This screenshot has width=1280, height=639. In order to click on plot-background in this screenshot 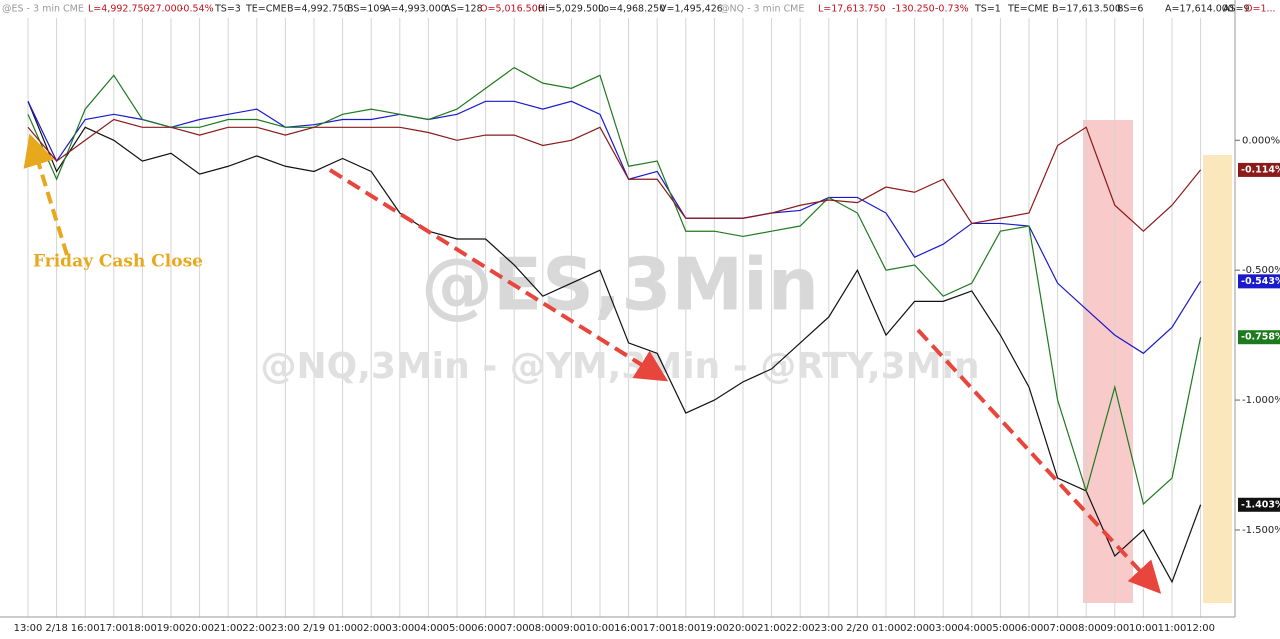, I will do `click(1157, 361)`.